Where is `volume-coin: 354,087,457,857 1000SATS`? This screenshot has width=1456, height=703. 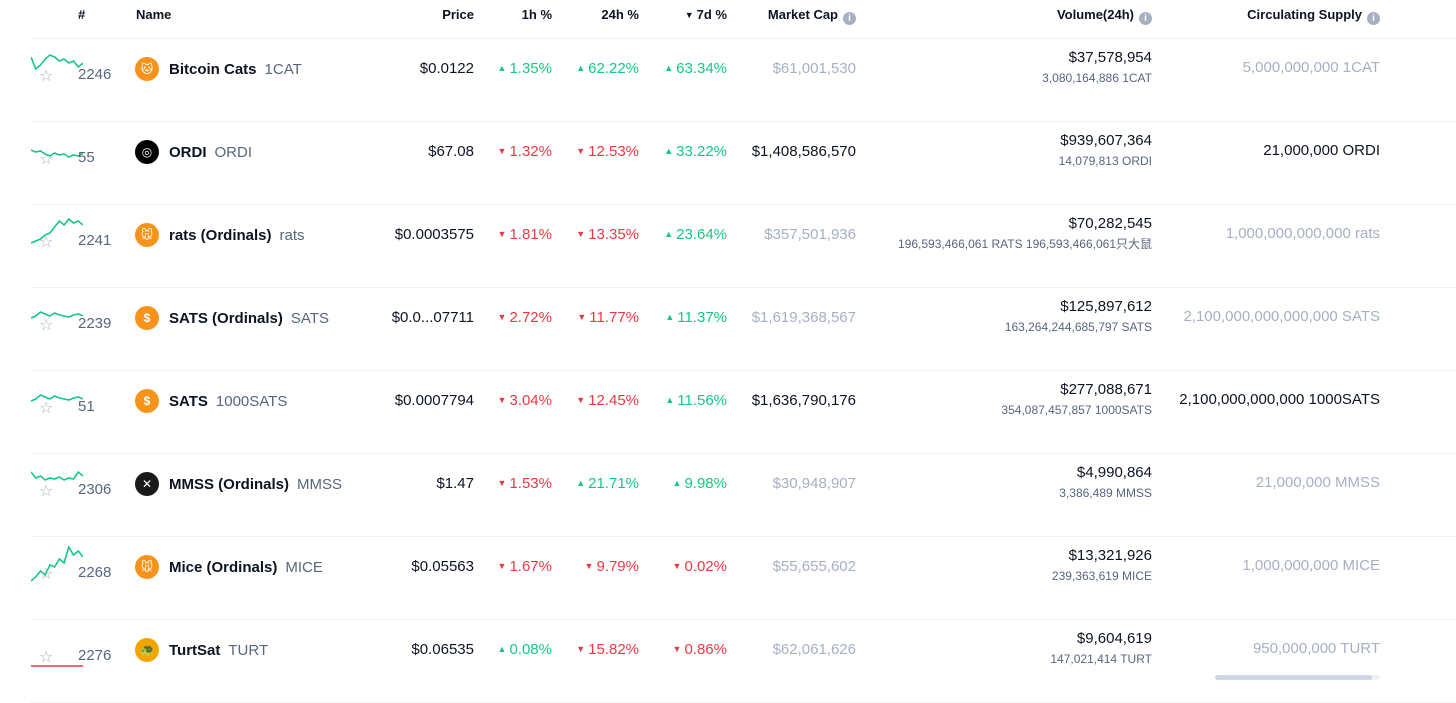 volume-coin: 354,087,457,857 1000SATS is located at coordinates (1076, 410).